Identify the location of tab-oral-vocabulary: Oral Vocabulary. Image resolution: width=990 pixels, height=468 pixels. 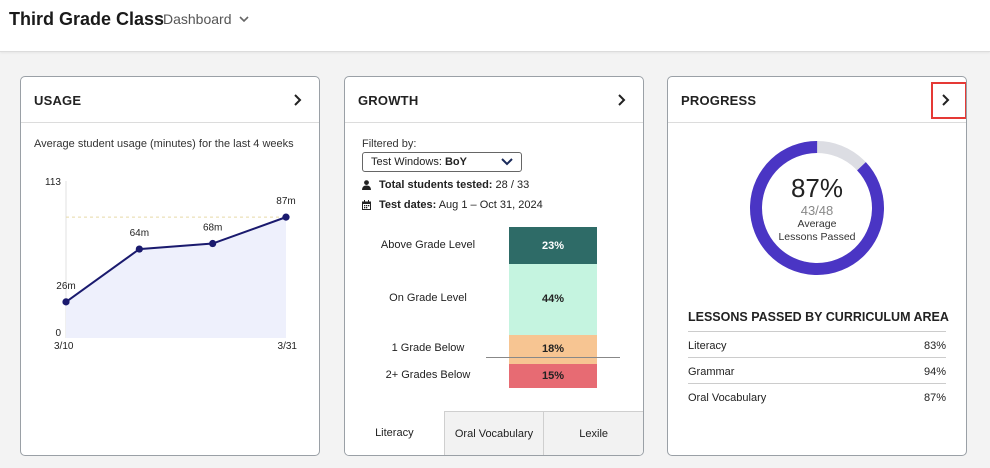
(493, 433).